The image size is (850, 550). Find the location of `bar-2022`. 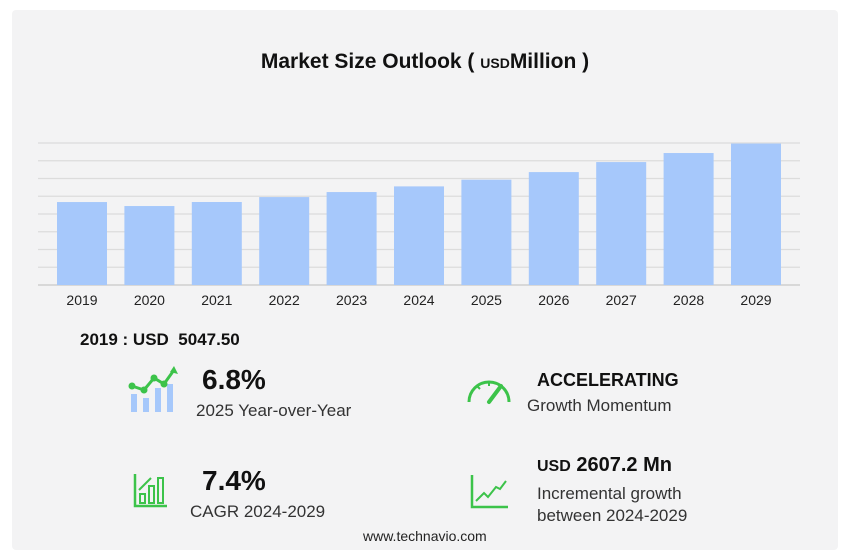

bar-2022 is located at coordinates (284, 241).